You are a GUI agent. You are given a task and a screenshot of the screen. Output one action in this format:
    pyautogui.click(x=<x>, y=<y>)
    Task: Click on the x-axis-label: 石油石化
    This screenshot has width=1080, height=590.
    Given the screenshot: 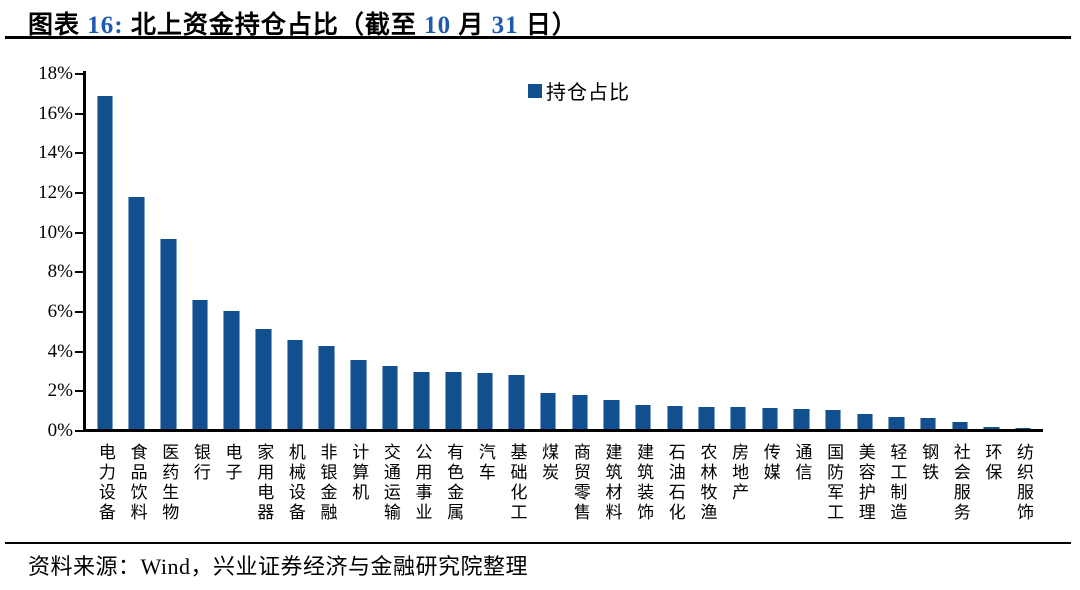 What is the action you would take?
    pyautogui.click(x=675, y=488)
    